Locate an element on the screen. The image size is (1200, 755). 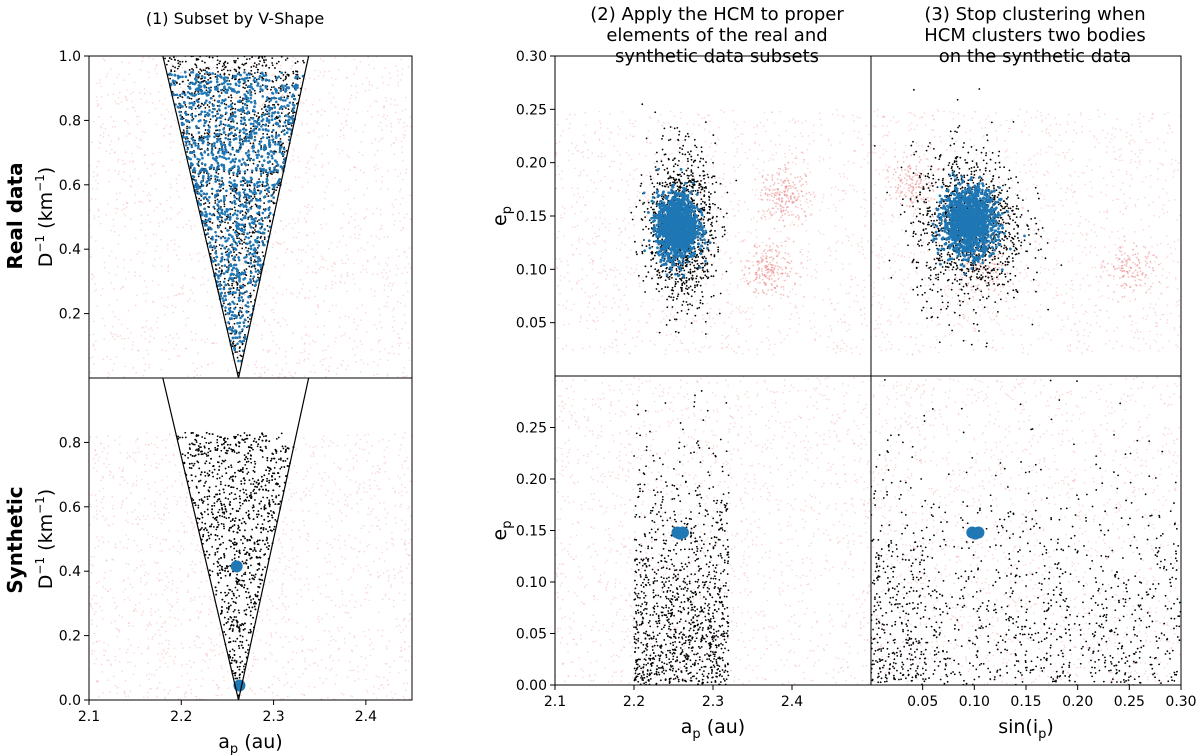
vshape-right-edge is located at coordinates (273, 217).